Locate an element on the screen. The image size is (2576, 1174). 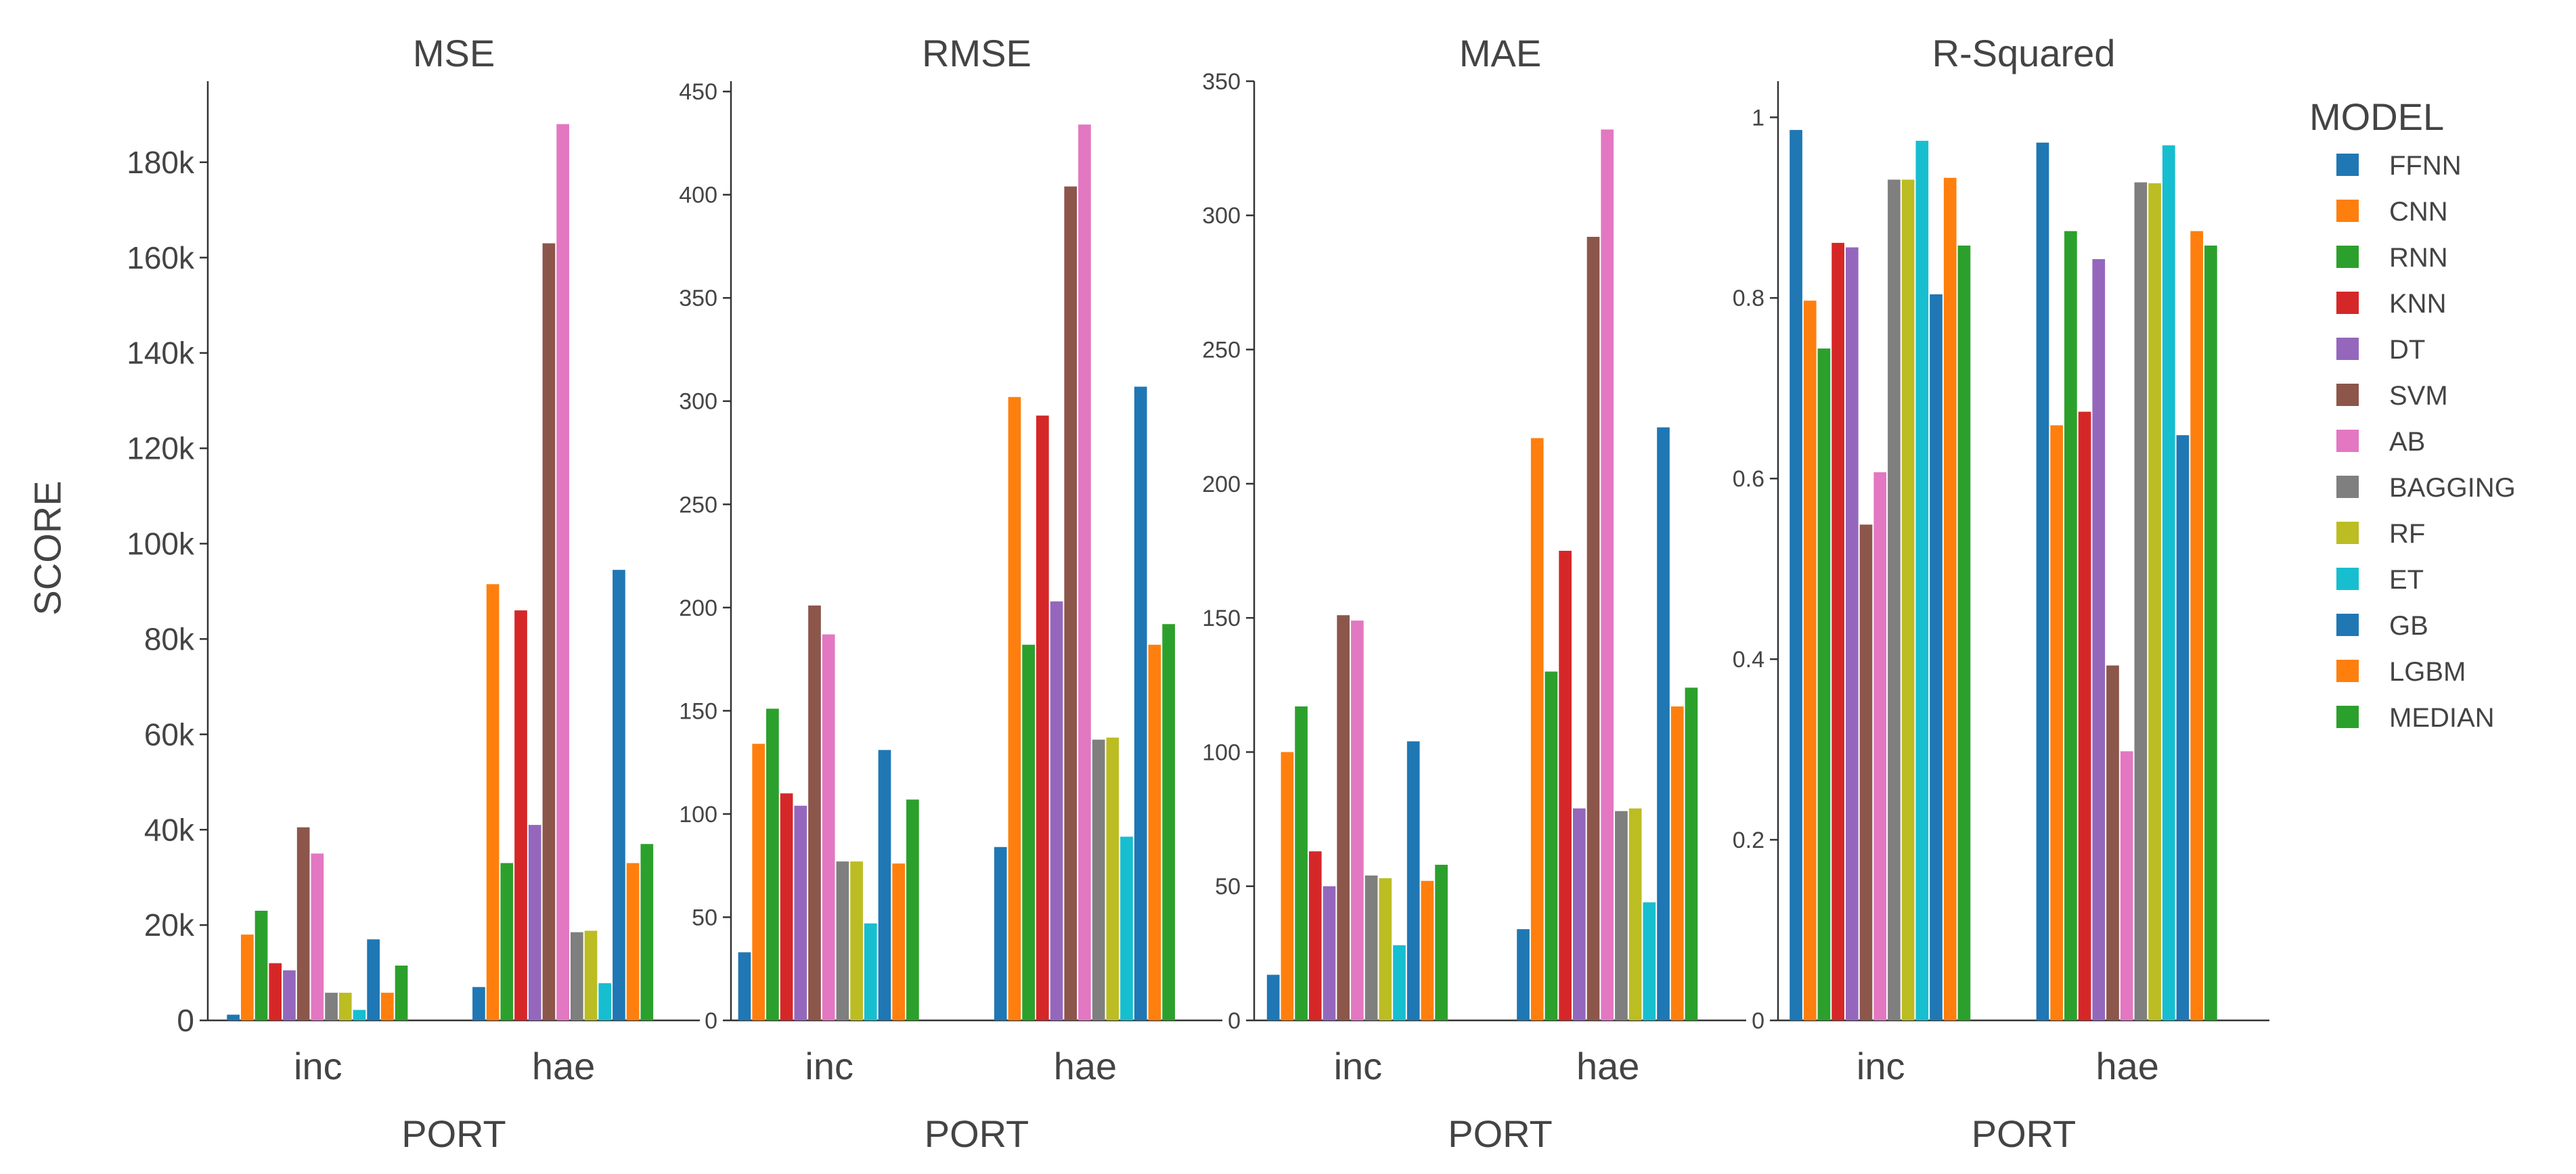
bar-mse-hae-lgbm is located at coordinates (633, 941).